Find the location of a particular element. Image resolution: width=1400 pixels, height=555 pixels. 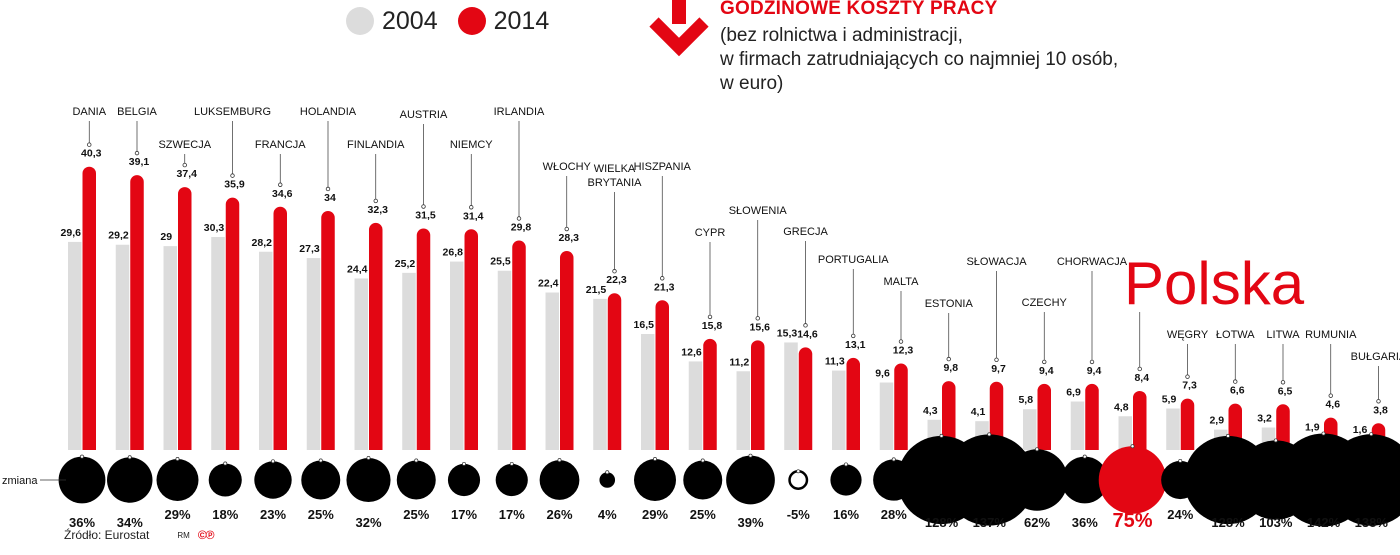

change-label: 36% is located at coordinates (82, 522).